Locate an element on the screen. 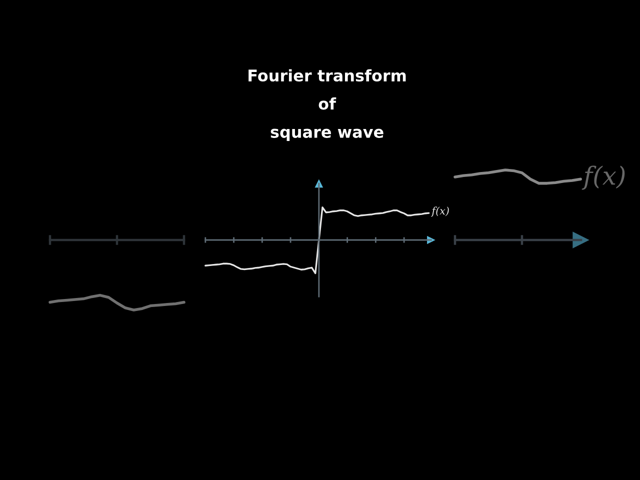  chart-title: Fourier transform of square wave is located at coordinates (327, 105).